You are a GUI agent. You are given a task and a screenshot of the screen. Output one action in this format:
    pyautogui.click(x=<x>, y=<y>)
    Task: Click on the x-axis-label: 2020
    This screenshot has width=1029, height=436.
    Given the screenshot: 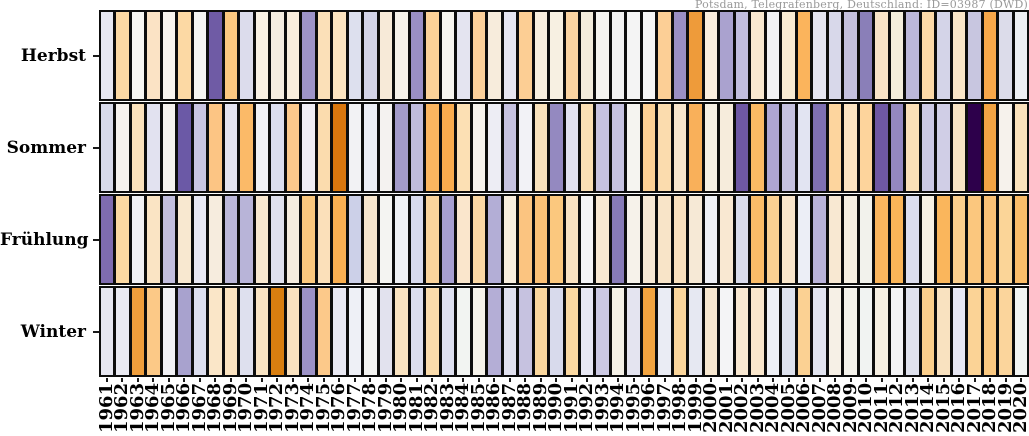 What is the action you would take?
    pyautogui.click(x=1019, y=407)
    